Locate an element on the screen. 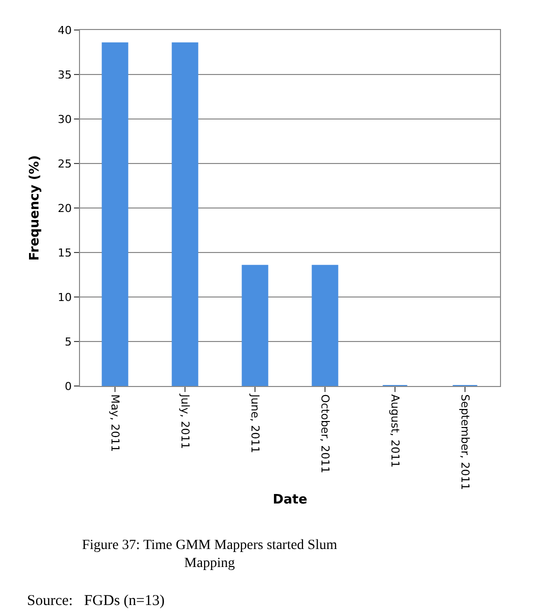 The width and height of the screenshot is (560, 616). y-tick-label: 5 is located at coordinates (68, 341).